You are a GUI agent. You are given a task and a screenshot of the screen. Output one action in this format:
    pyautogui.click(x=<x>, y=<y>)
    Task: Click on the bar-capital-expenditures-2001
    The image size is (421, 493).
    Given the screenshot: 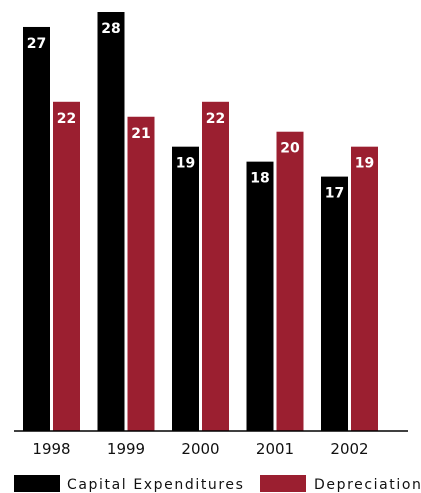 What is the action you would take?
    pyautogui.click(x=260, y=296)
    